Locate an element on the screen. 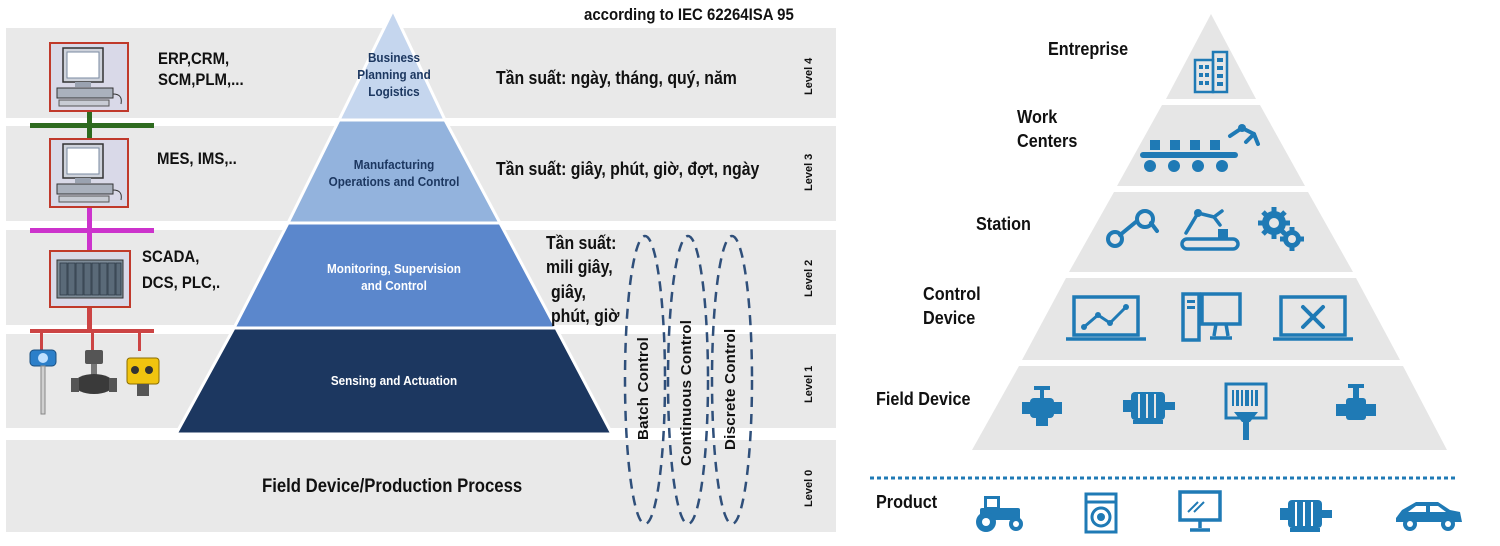 This screenshot has height=546, width=1500. laptop-chart-icon is located at coordinates (1106, 318).